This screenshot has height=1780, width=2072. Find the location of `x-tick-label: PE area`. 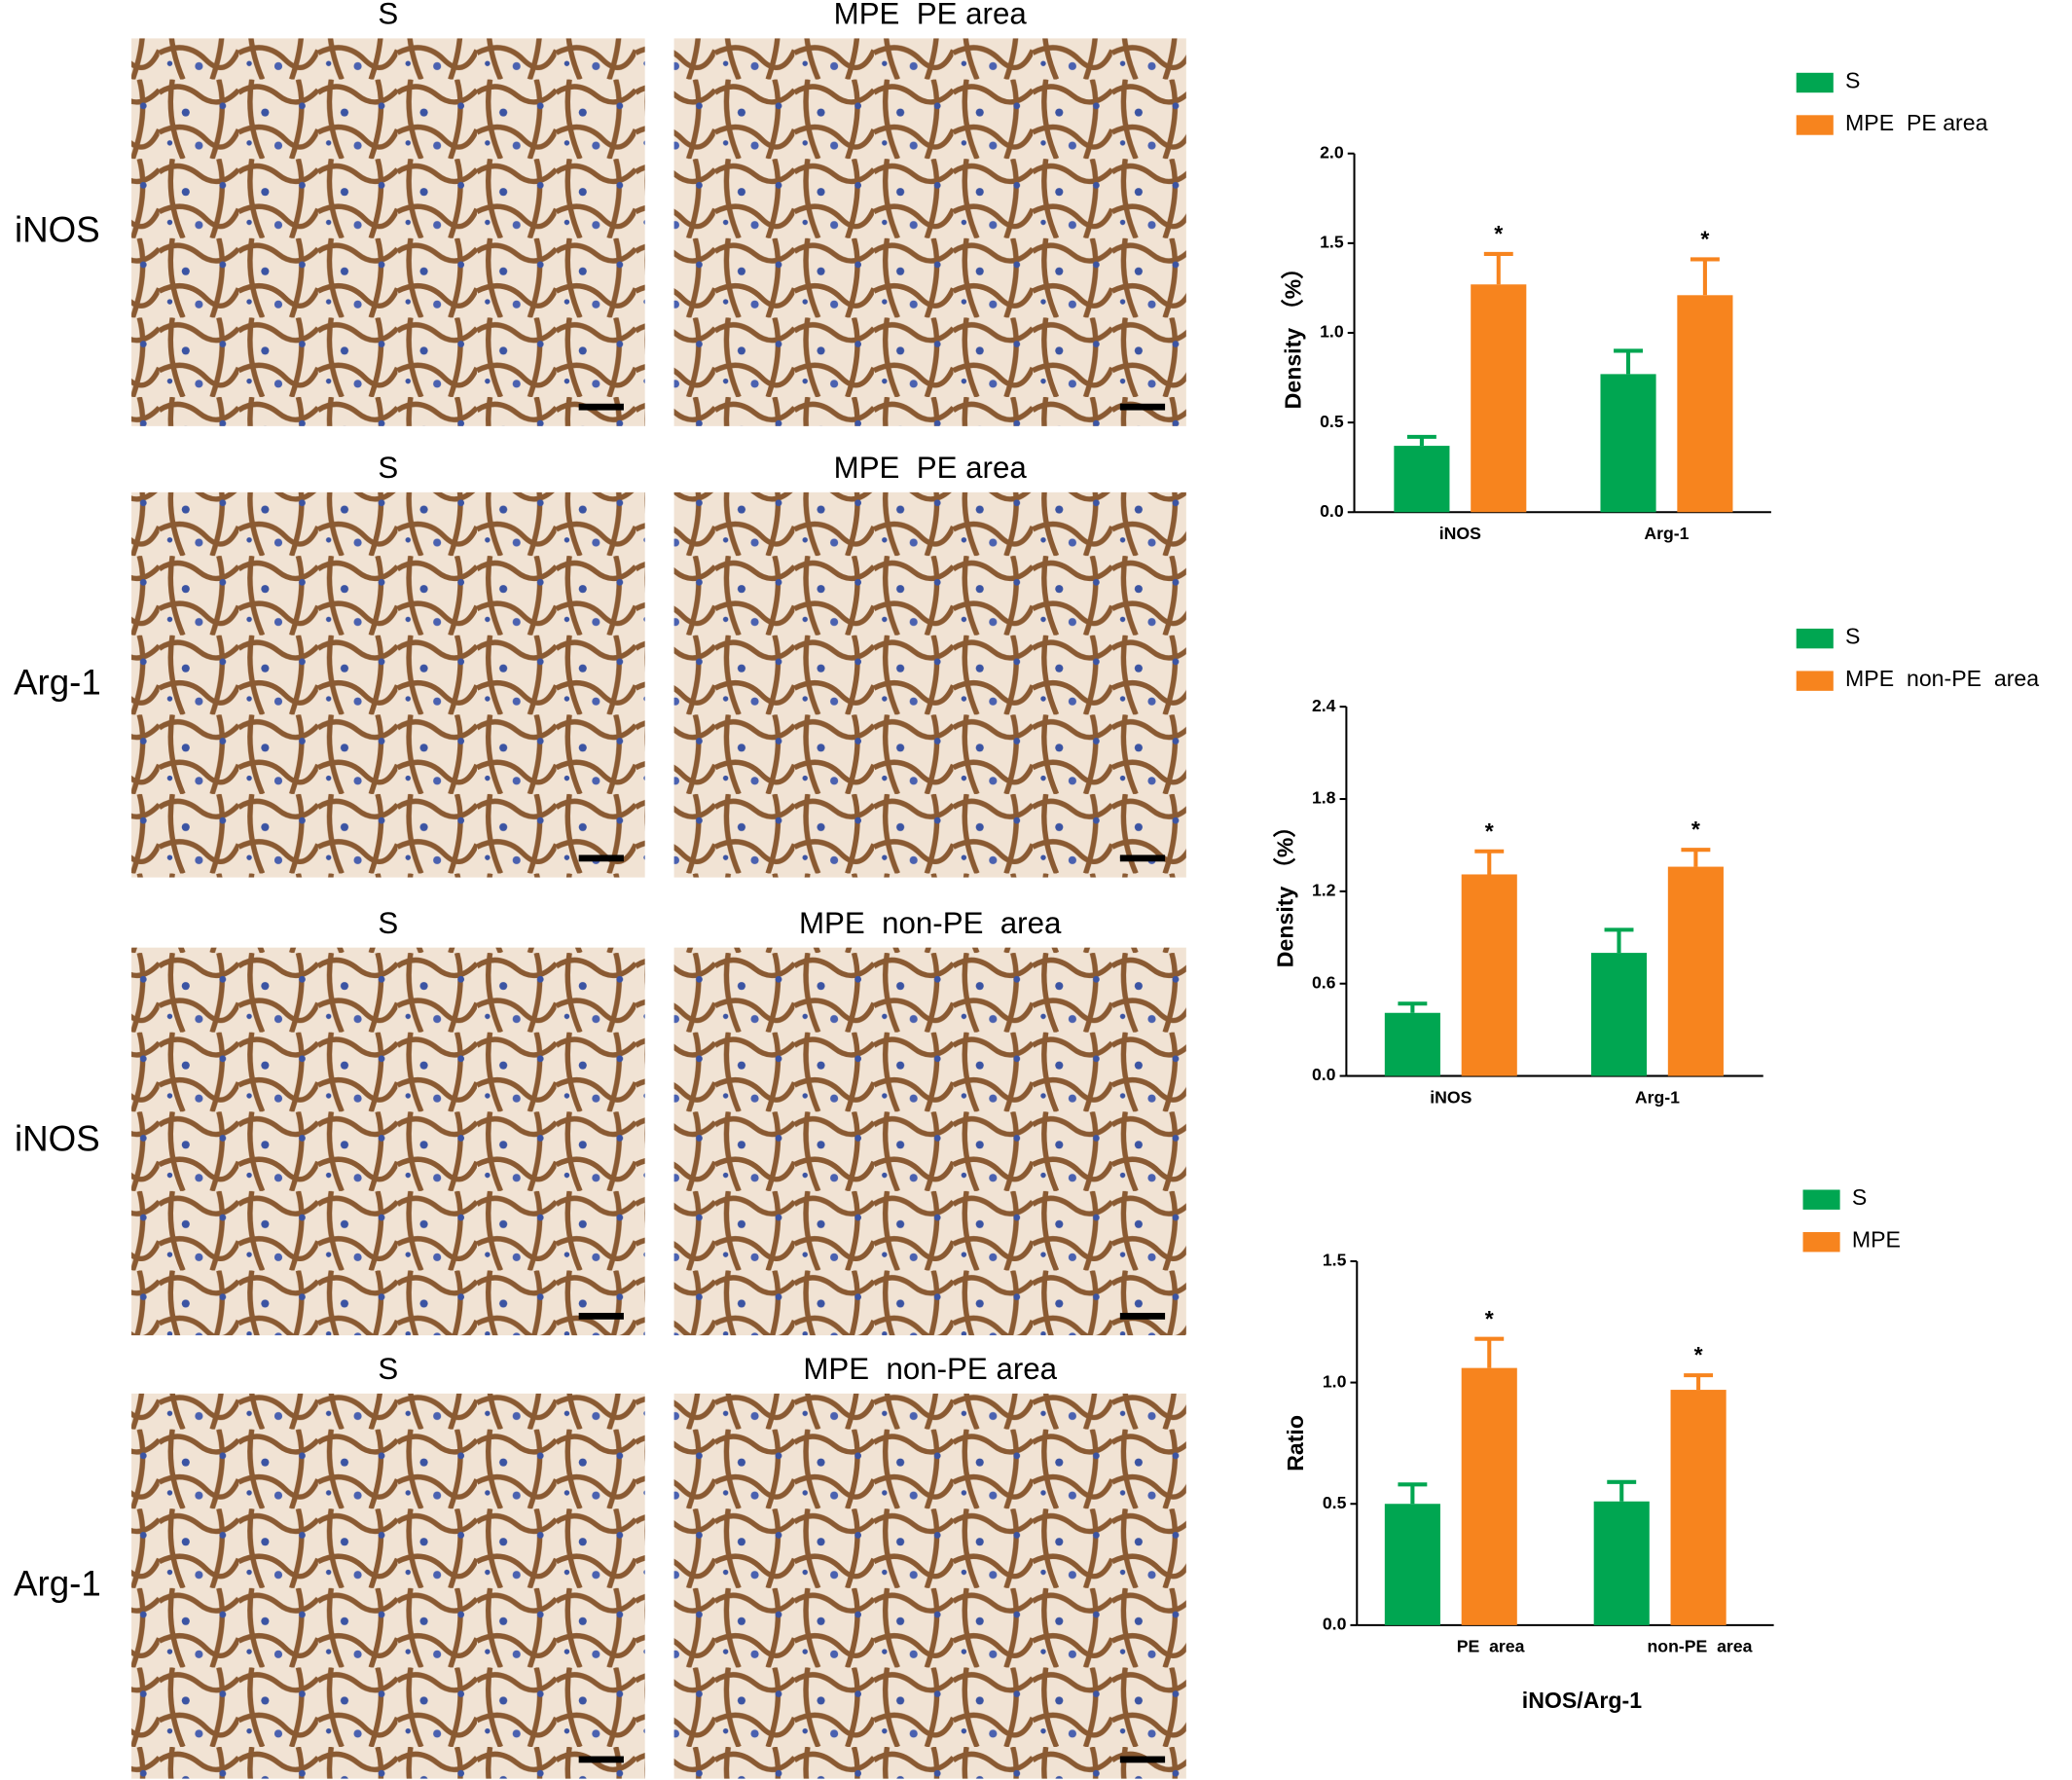

x-tick-label: PE area is located at coordinates (1491, 1646).